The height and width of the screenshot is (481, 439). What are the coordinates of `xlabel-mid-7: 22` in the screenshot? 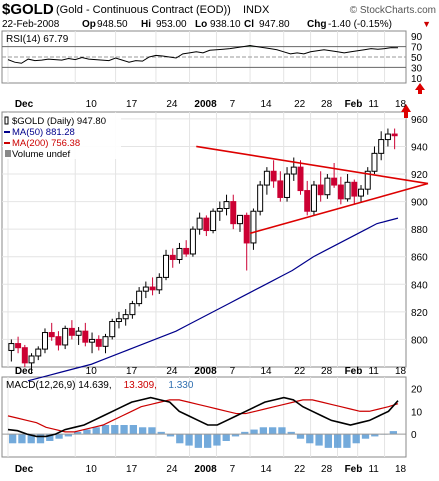 It's located at (300, 371).